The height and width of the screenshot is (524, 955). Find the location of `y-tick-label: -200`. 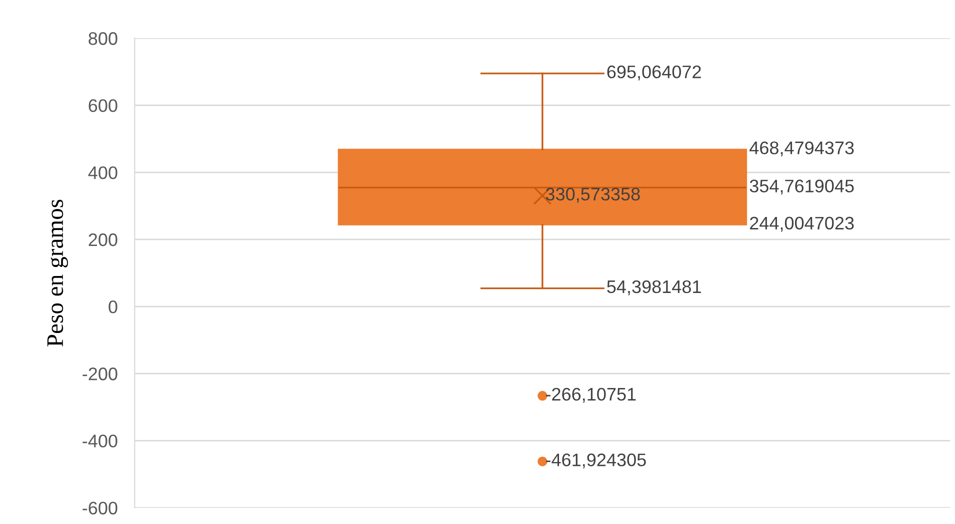

y-tick-label: -200 is located at coordinates (100, 374).